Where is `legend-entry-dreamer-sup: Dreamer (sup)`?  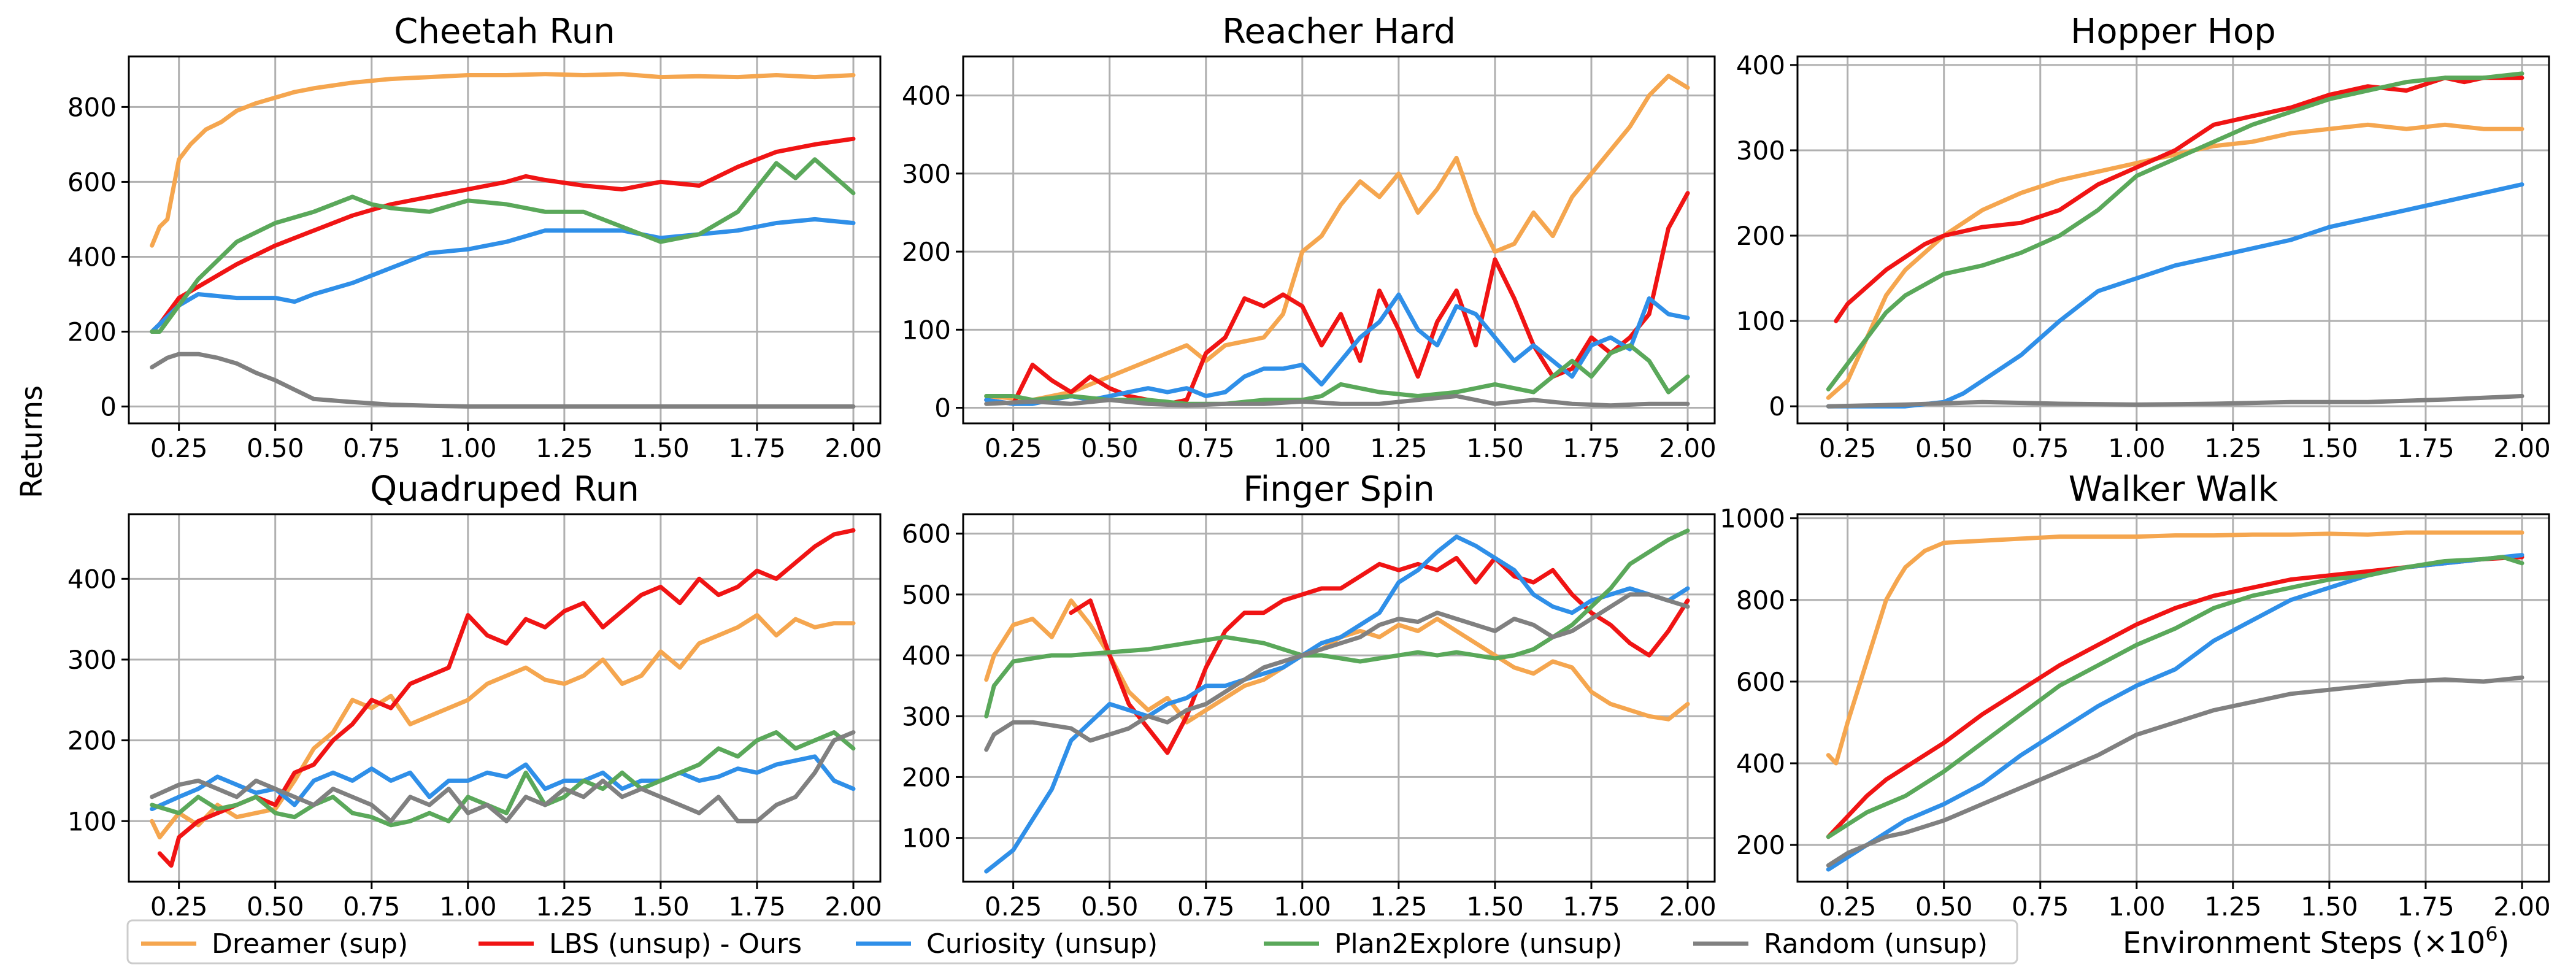
legend-entry-dreamer-sup: Dreamer (sup) is located at coordinates (274, 944).